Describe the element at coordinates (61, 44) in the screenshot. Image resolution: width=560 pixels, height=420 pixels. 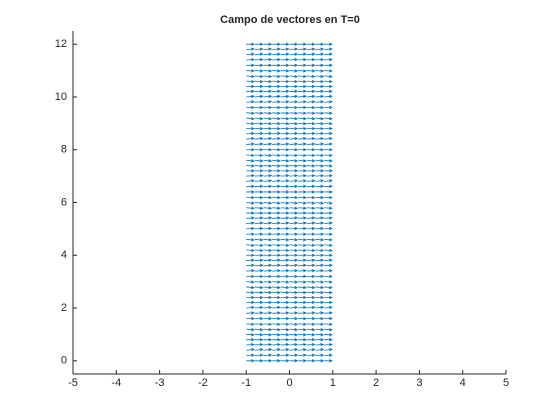
I see `y-tick-label: 12` at that location.